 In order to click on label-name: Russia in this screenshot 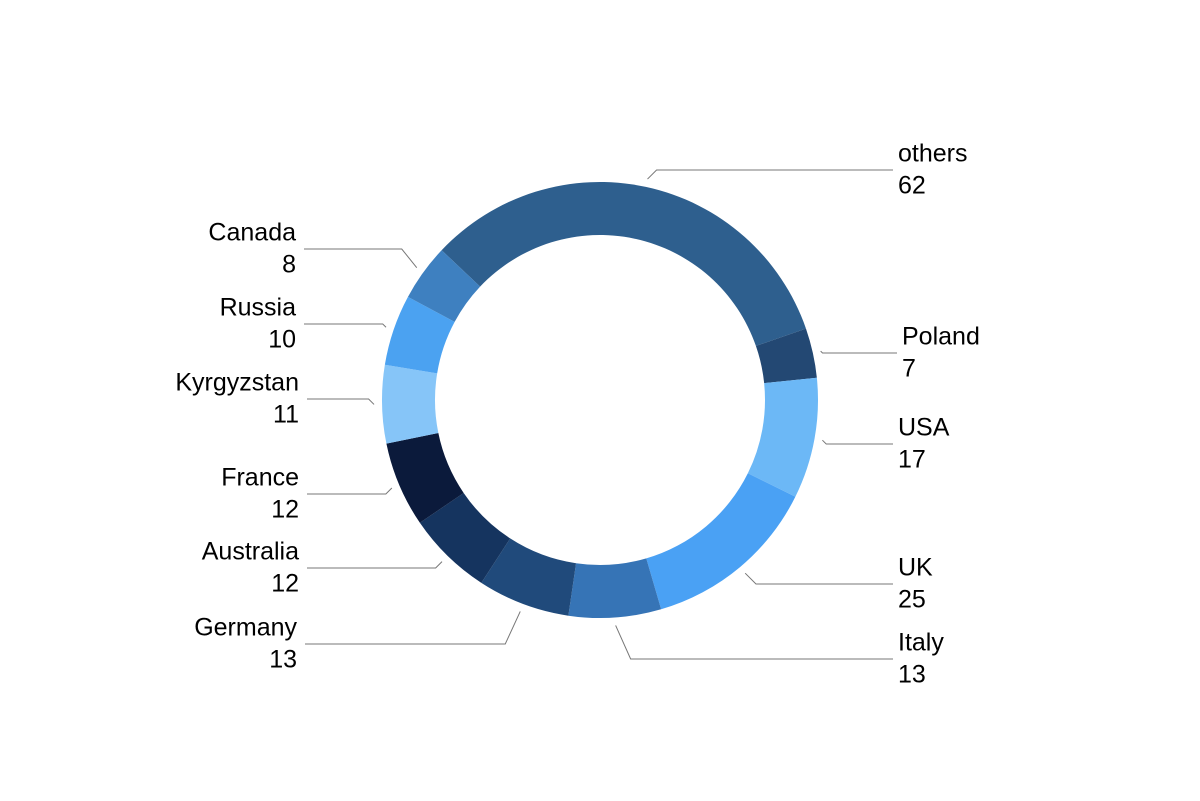, I will do `click(258, 308)`.